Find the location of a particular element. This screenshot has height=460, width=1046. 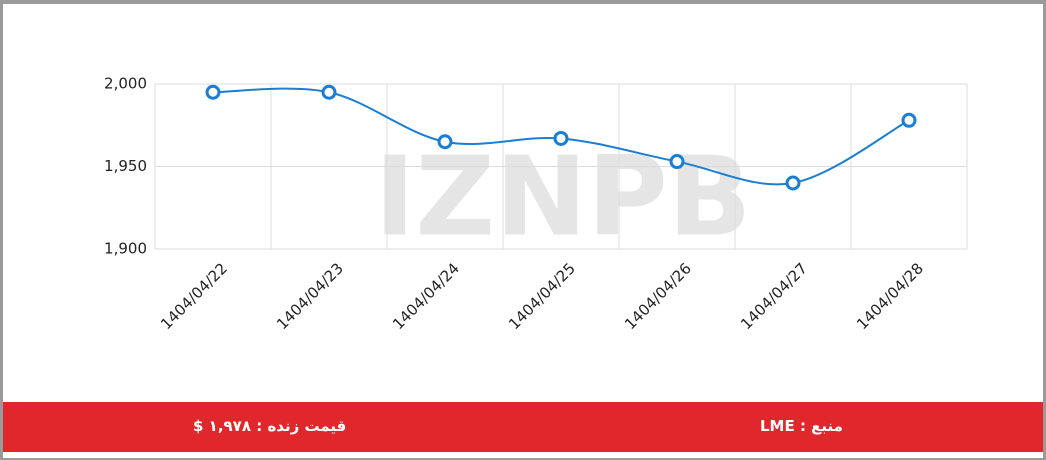

y-tick-label: 1,900 is located at coordinates (125, 249).